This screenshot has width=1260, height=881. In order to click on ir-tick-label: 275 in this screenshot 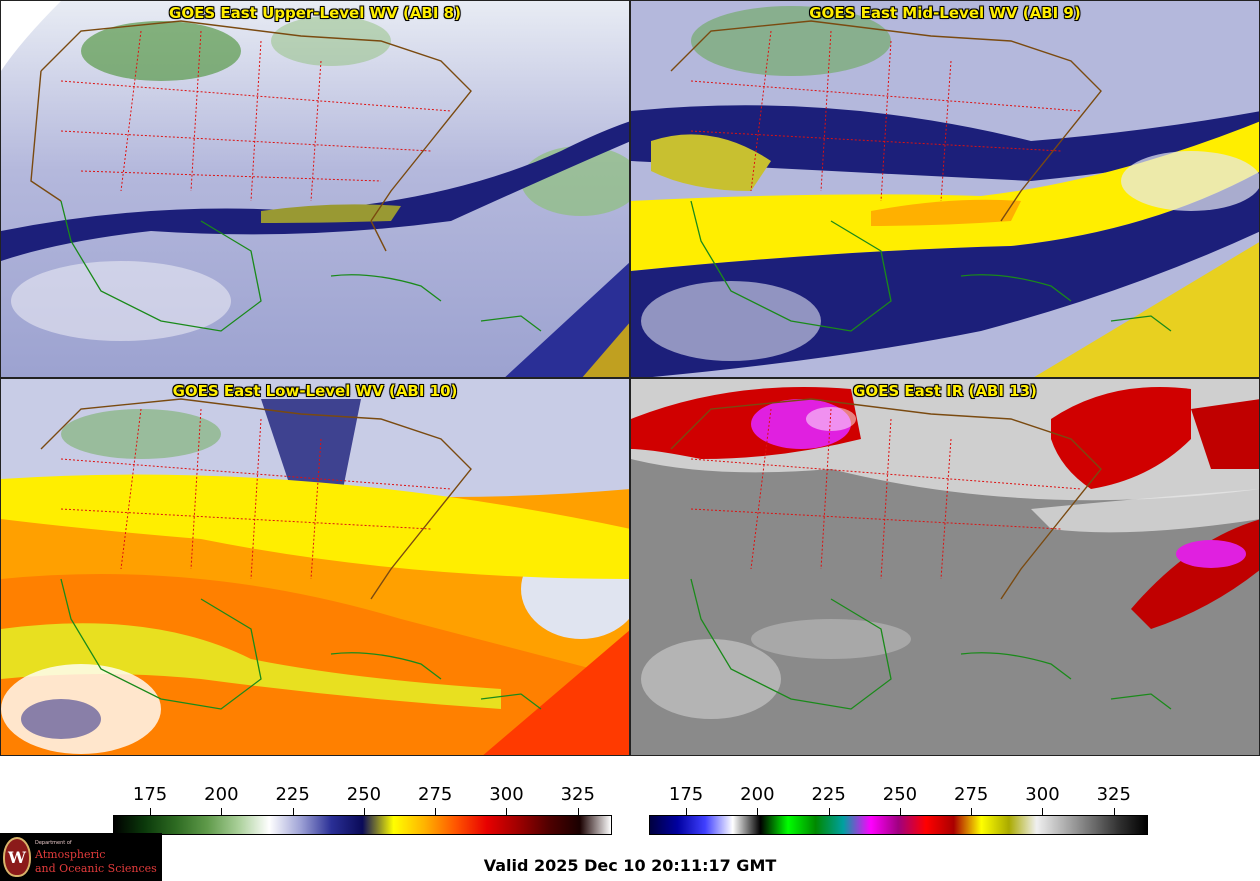, I will do `click(971, 794)`.